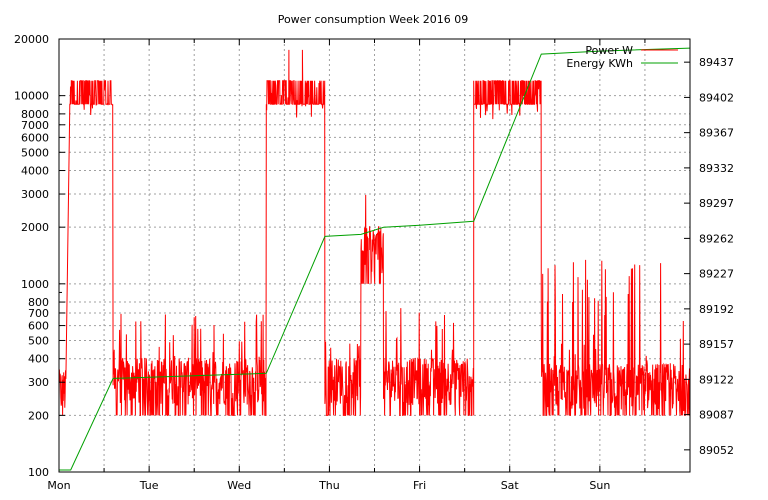 This screenshot has width=768, height=500. Describe the element at coordinates (31, 39) in the screenshot. I see `y-left-tick-label: 20000` at that location.